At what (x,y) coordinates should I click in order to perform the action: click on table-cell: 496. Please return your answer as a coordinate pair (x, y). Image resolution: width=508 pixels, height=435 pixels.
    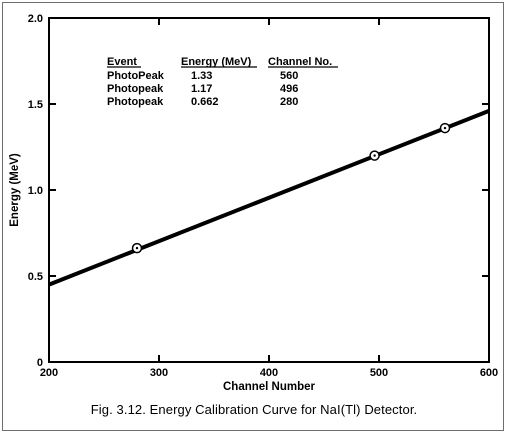
    Looking at the image, I should click on (289, 89).